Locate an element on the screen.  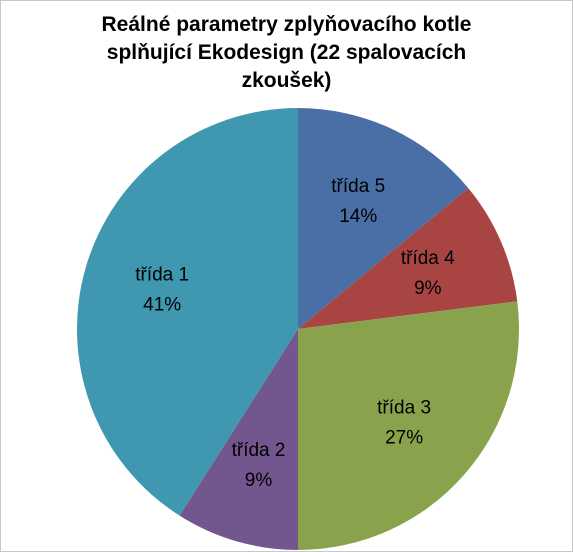
slice-label: třída 4 is located at coordinates (428, 258).